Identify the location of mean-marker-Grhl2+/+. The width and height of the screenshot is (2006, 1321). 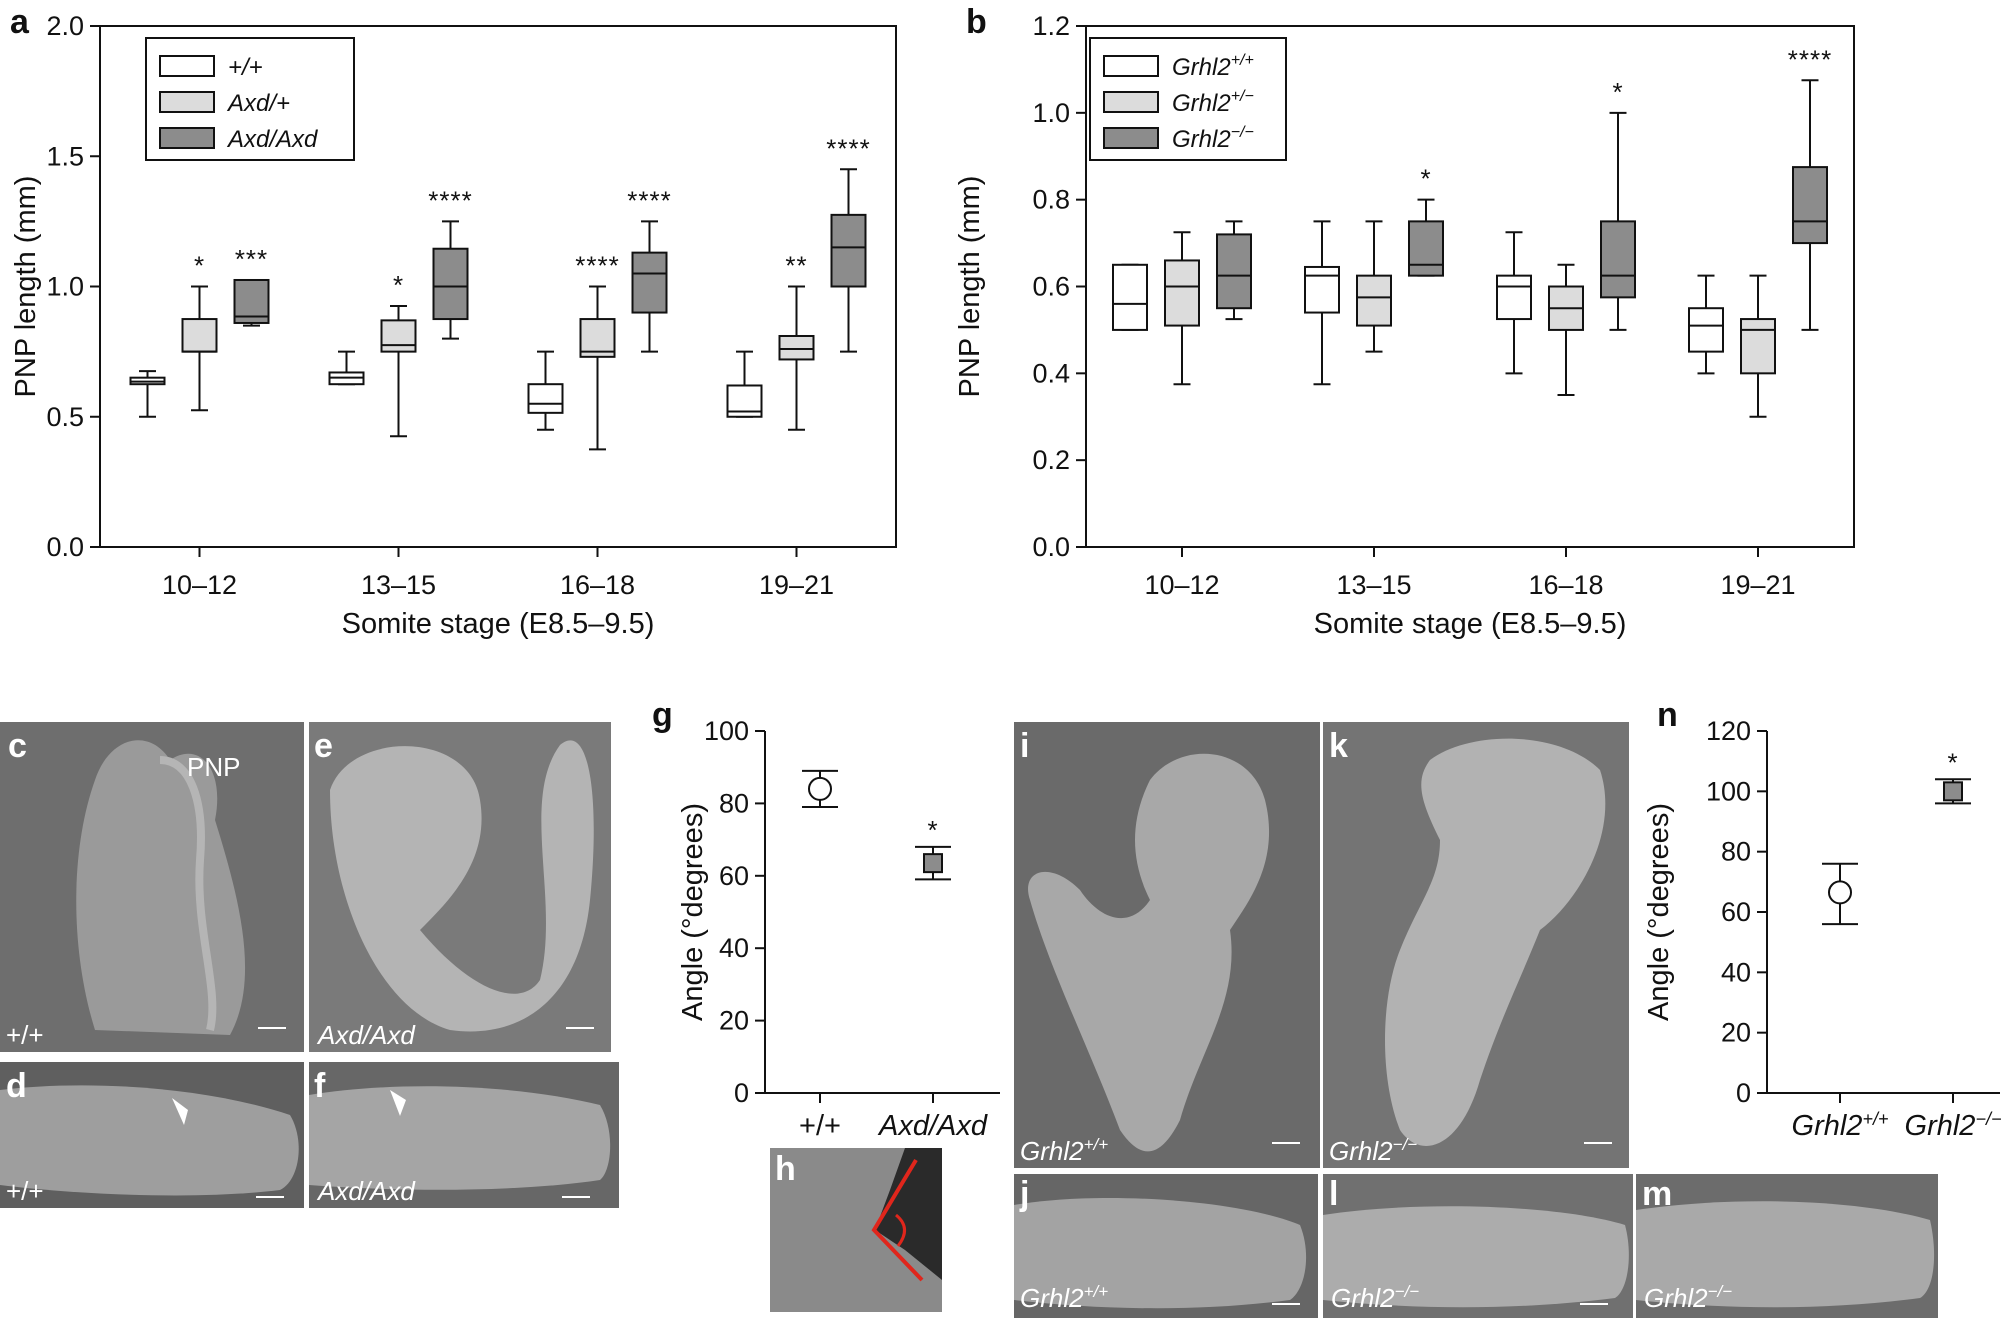
(1840, 892).